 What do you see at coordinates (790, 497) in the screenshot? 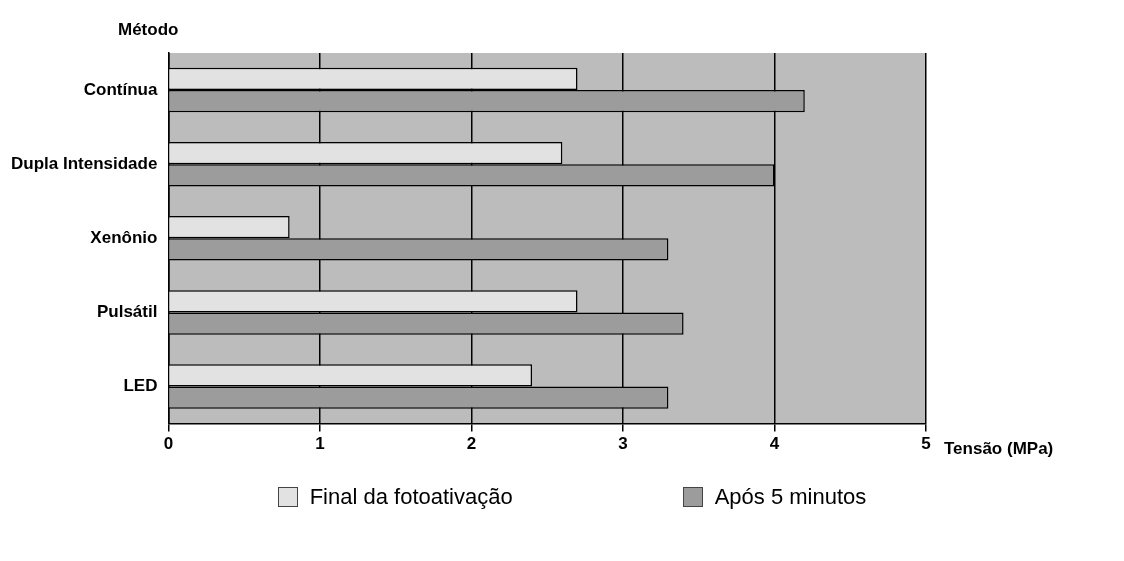
I see `legend-label: Após 5 minutos` at bounding box center [790, 497].